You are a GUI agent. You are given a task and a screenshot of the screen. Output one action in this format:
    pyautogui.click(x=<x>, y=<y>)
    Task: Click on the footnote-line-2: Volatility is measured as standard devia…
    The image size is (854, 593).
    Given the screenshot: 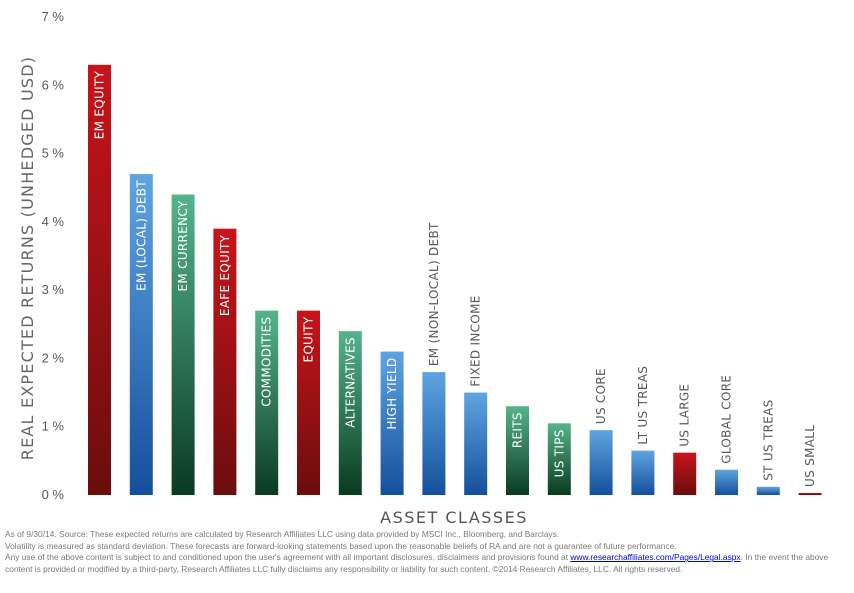 What is the action you would take?
    pyautogui.click(x=341, y=545)
    